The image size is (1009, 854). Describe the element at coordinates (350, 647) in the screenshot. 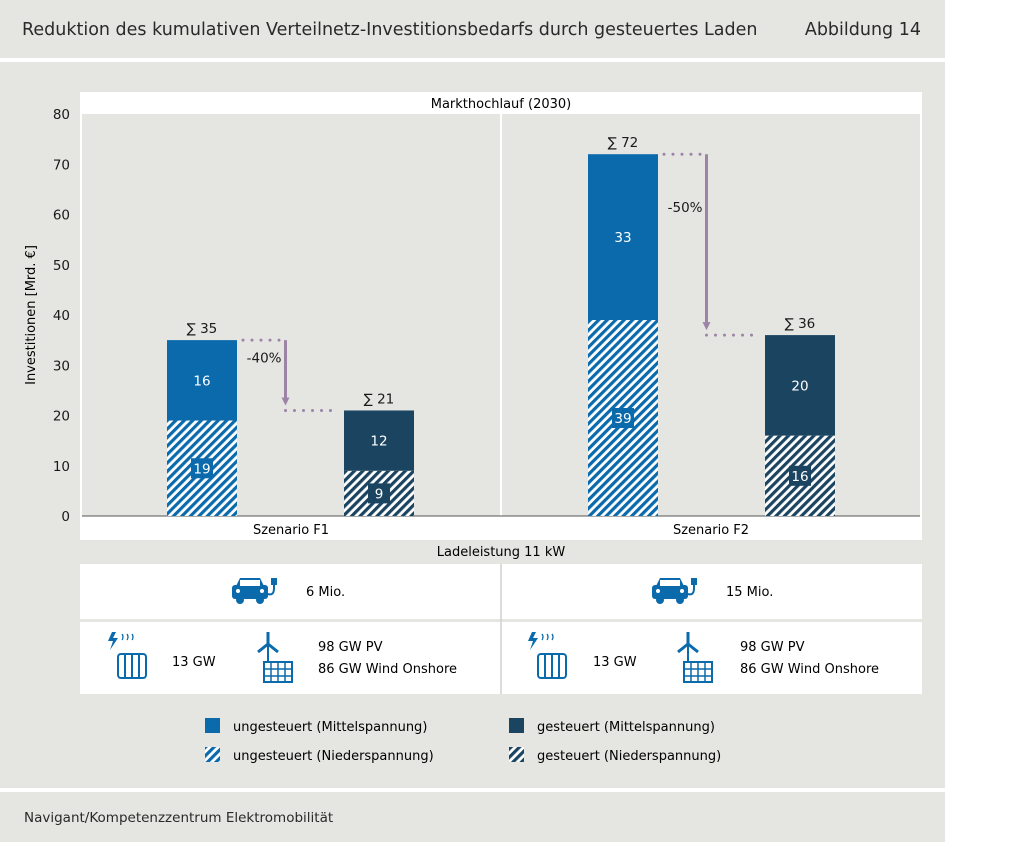

I see `pv-f1: 98 GW PV` at that location.